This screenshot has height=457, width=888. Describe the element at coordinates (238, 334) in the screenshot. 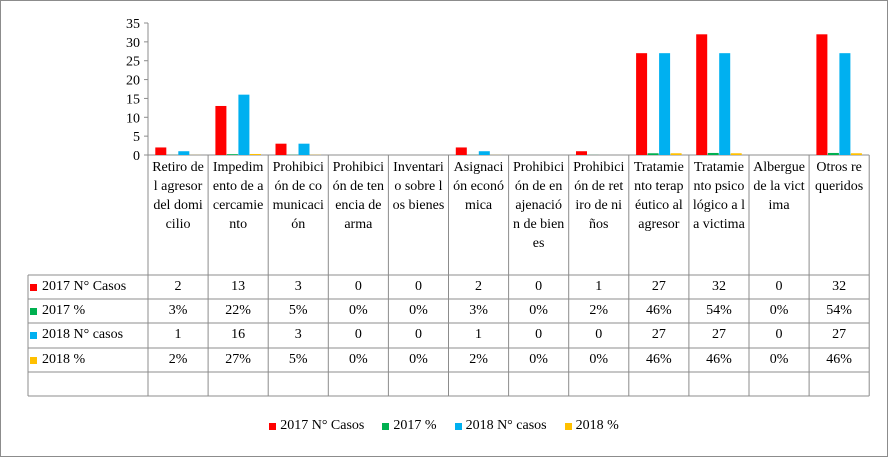

I see `table-cell: 16` at that location.